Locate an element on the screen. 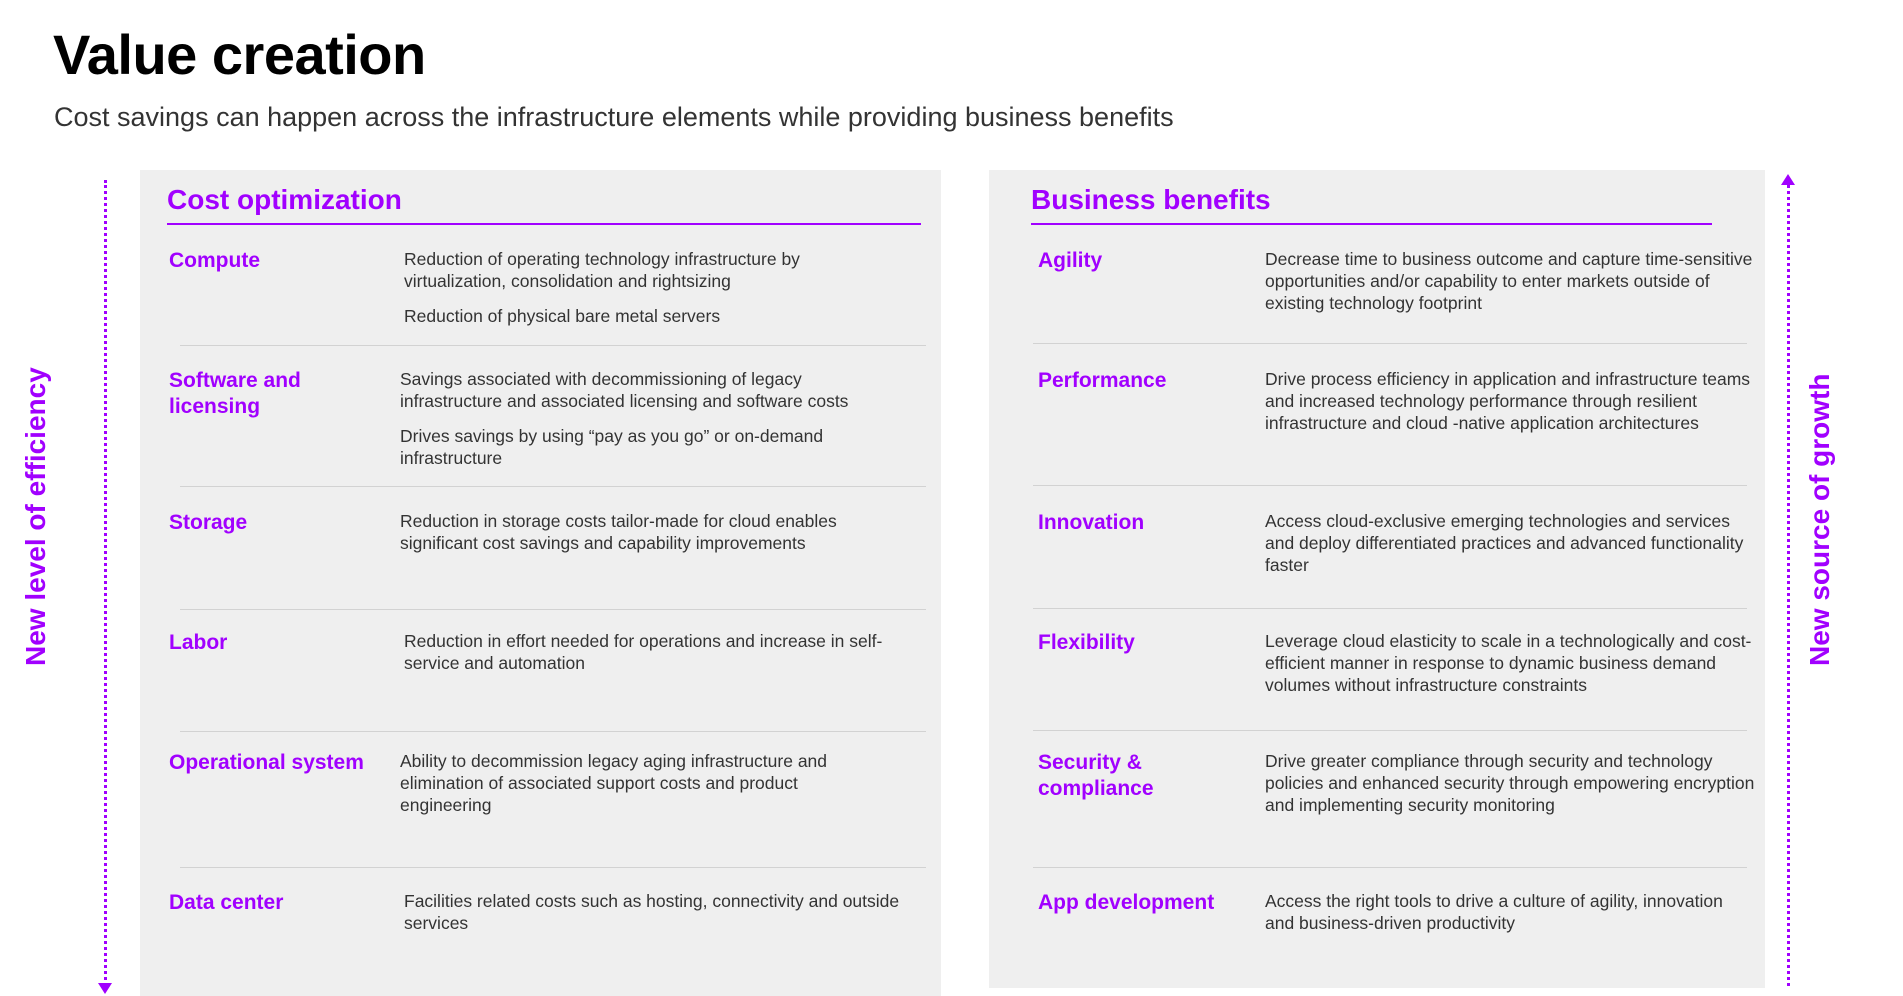 The image size is (1903, 996). arrow-down-icon is located at coordinates (105, 988).